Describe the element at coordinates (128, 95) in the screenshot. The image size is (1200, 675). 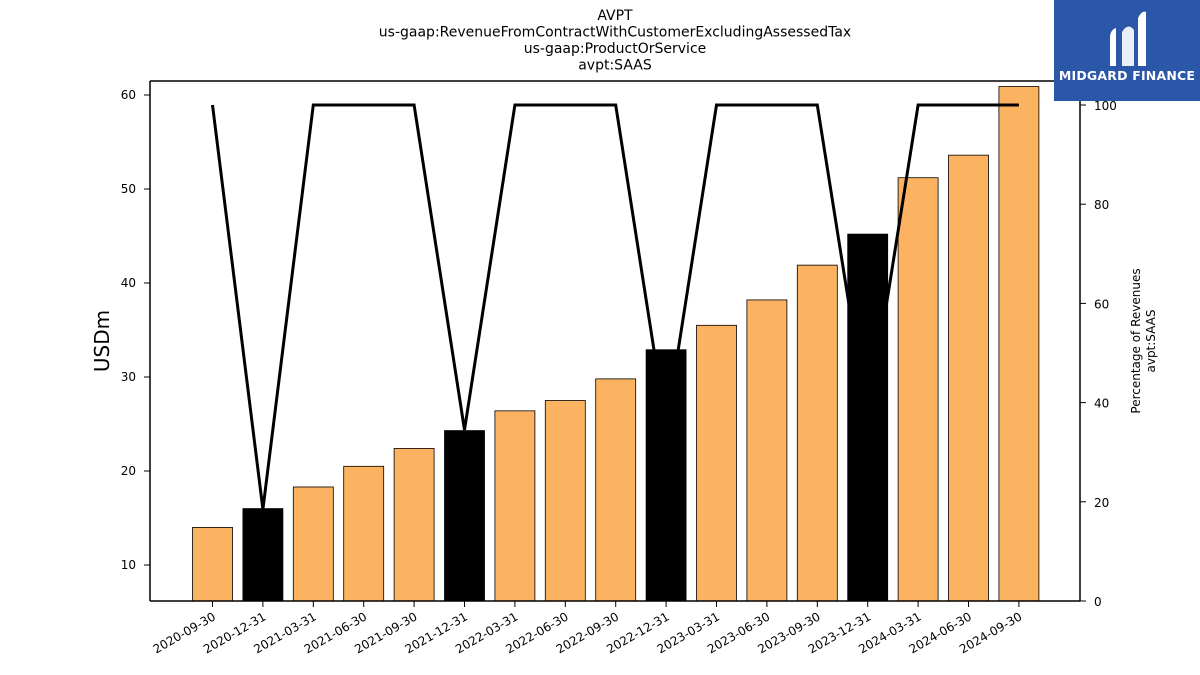
I see `y-tick-label: 60` at that location.